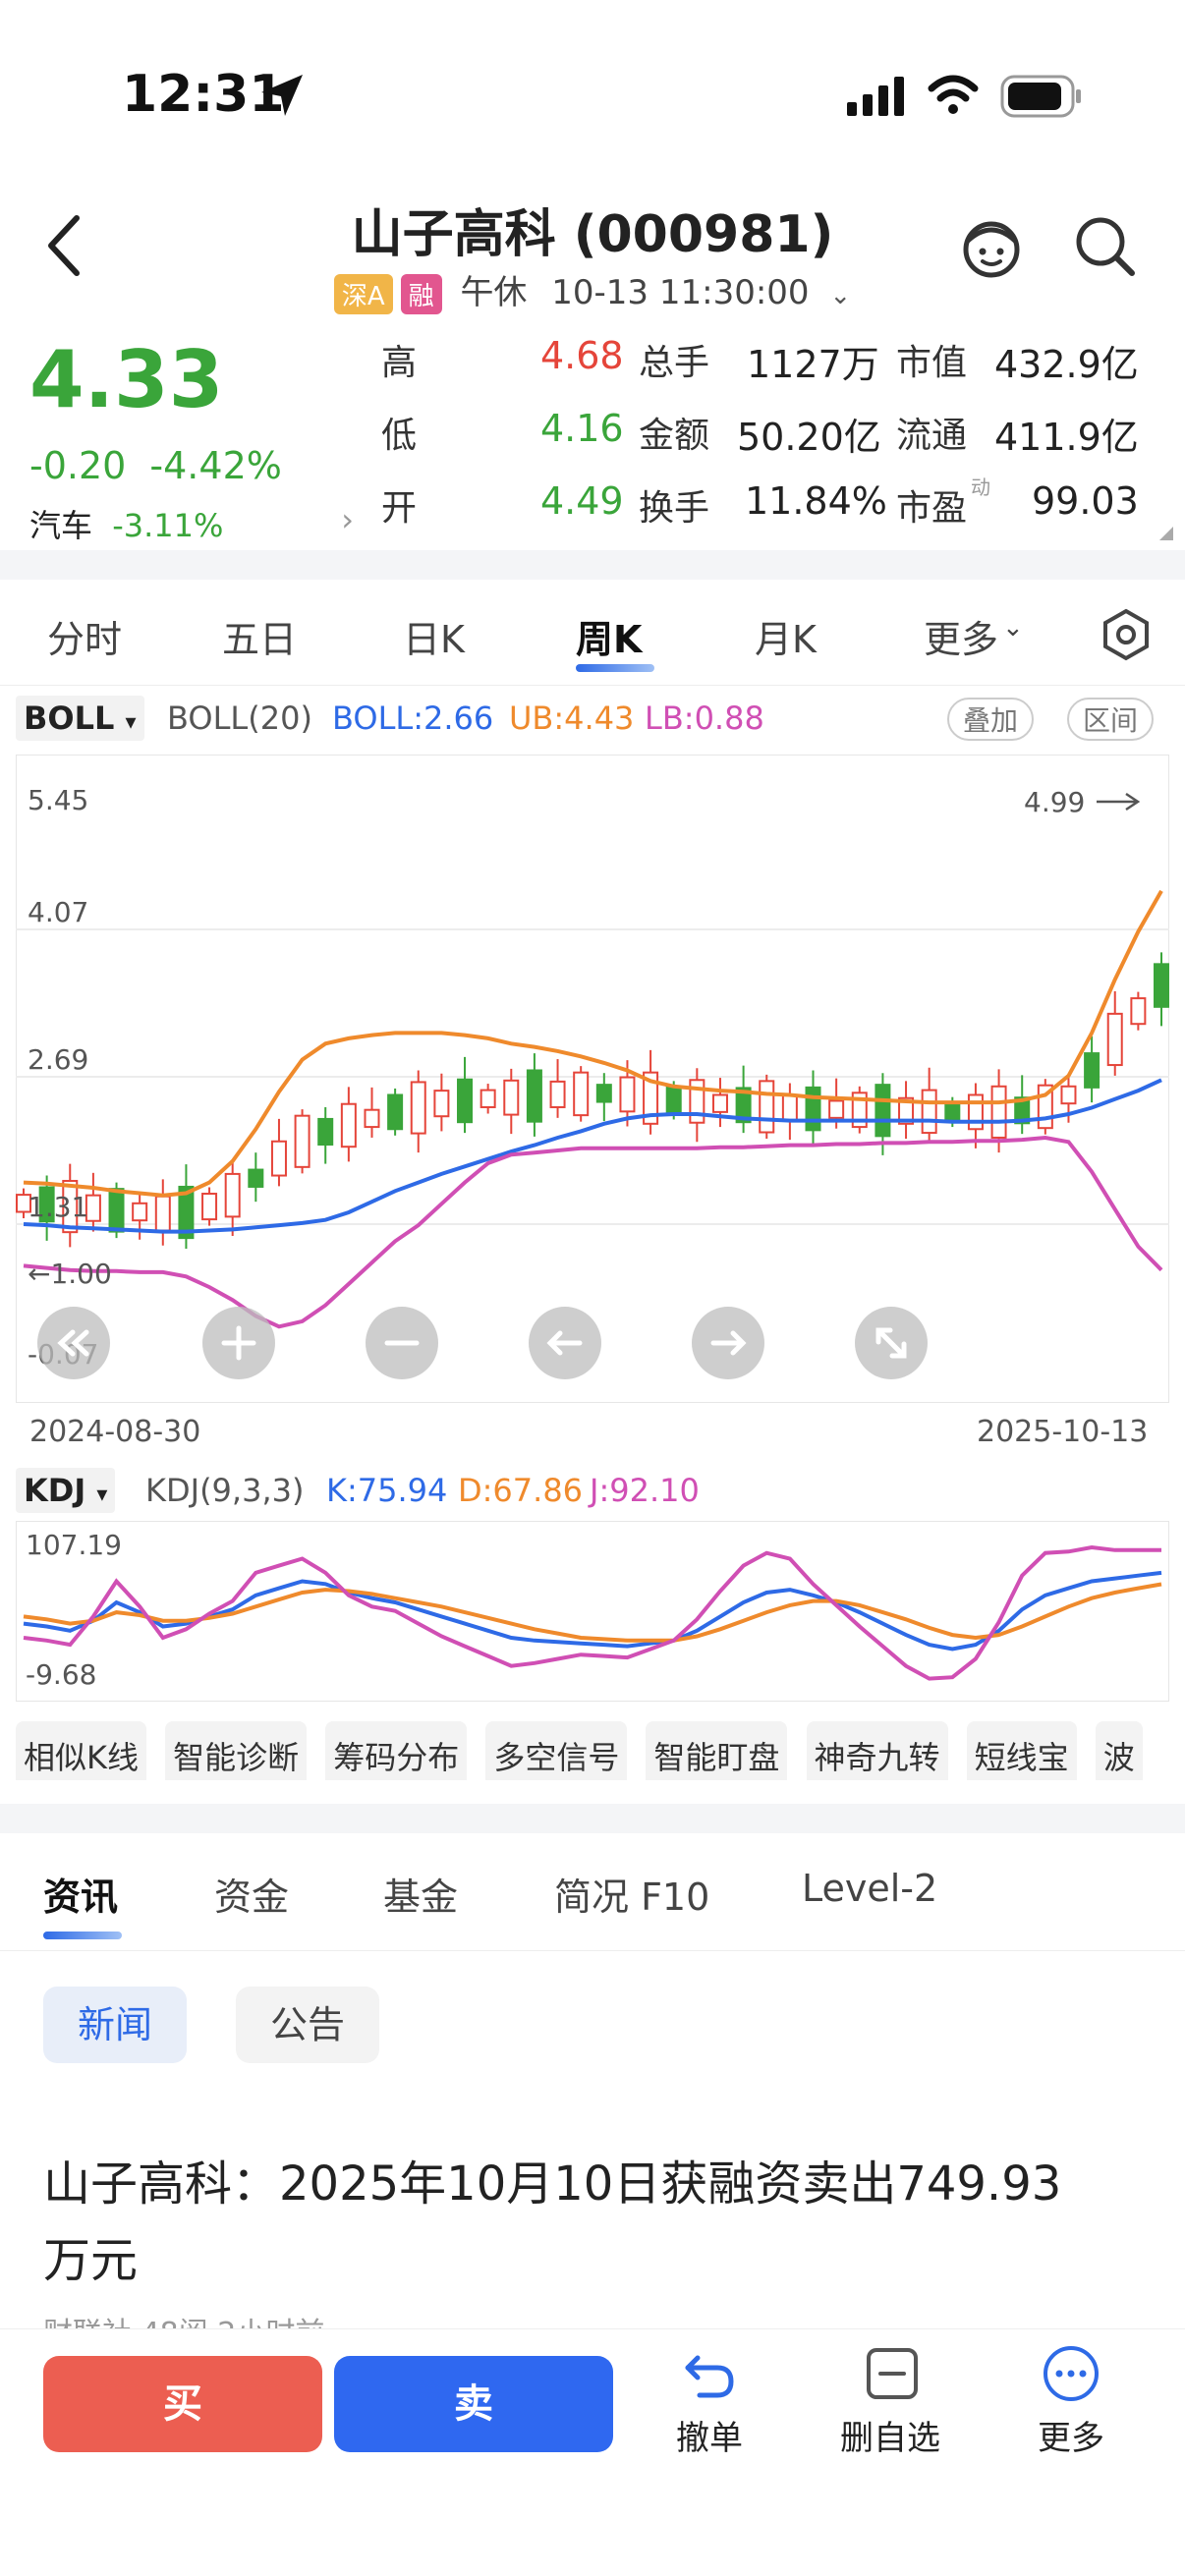 Image resolution: width=1185 pixels, height=2576 pixels. What do you see at coordinates (183, 2404) in the screenshot?
I see `buy-button: 买` at bounding box center [183, 2404].